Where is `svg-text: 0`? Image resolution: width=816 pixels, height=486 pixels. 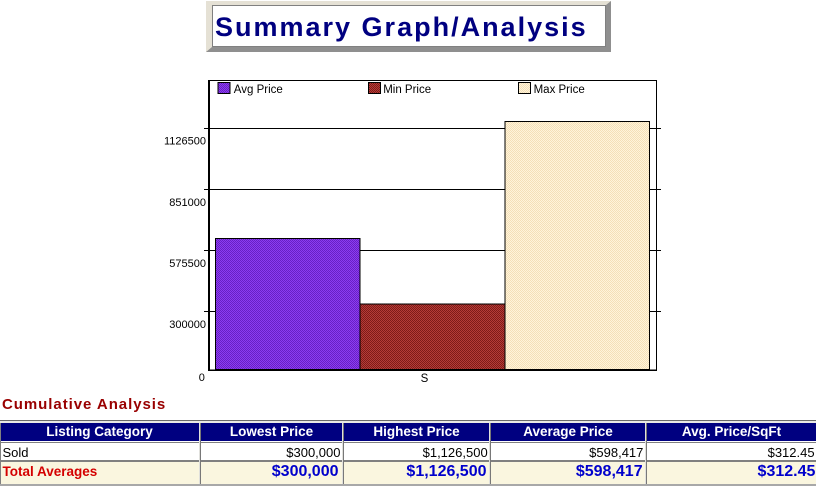 svg-text: 0 is located at coordinates (202, 378).